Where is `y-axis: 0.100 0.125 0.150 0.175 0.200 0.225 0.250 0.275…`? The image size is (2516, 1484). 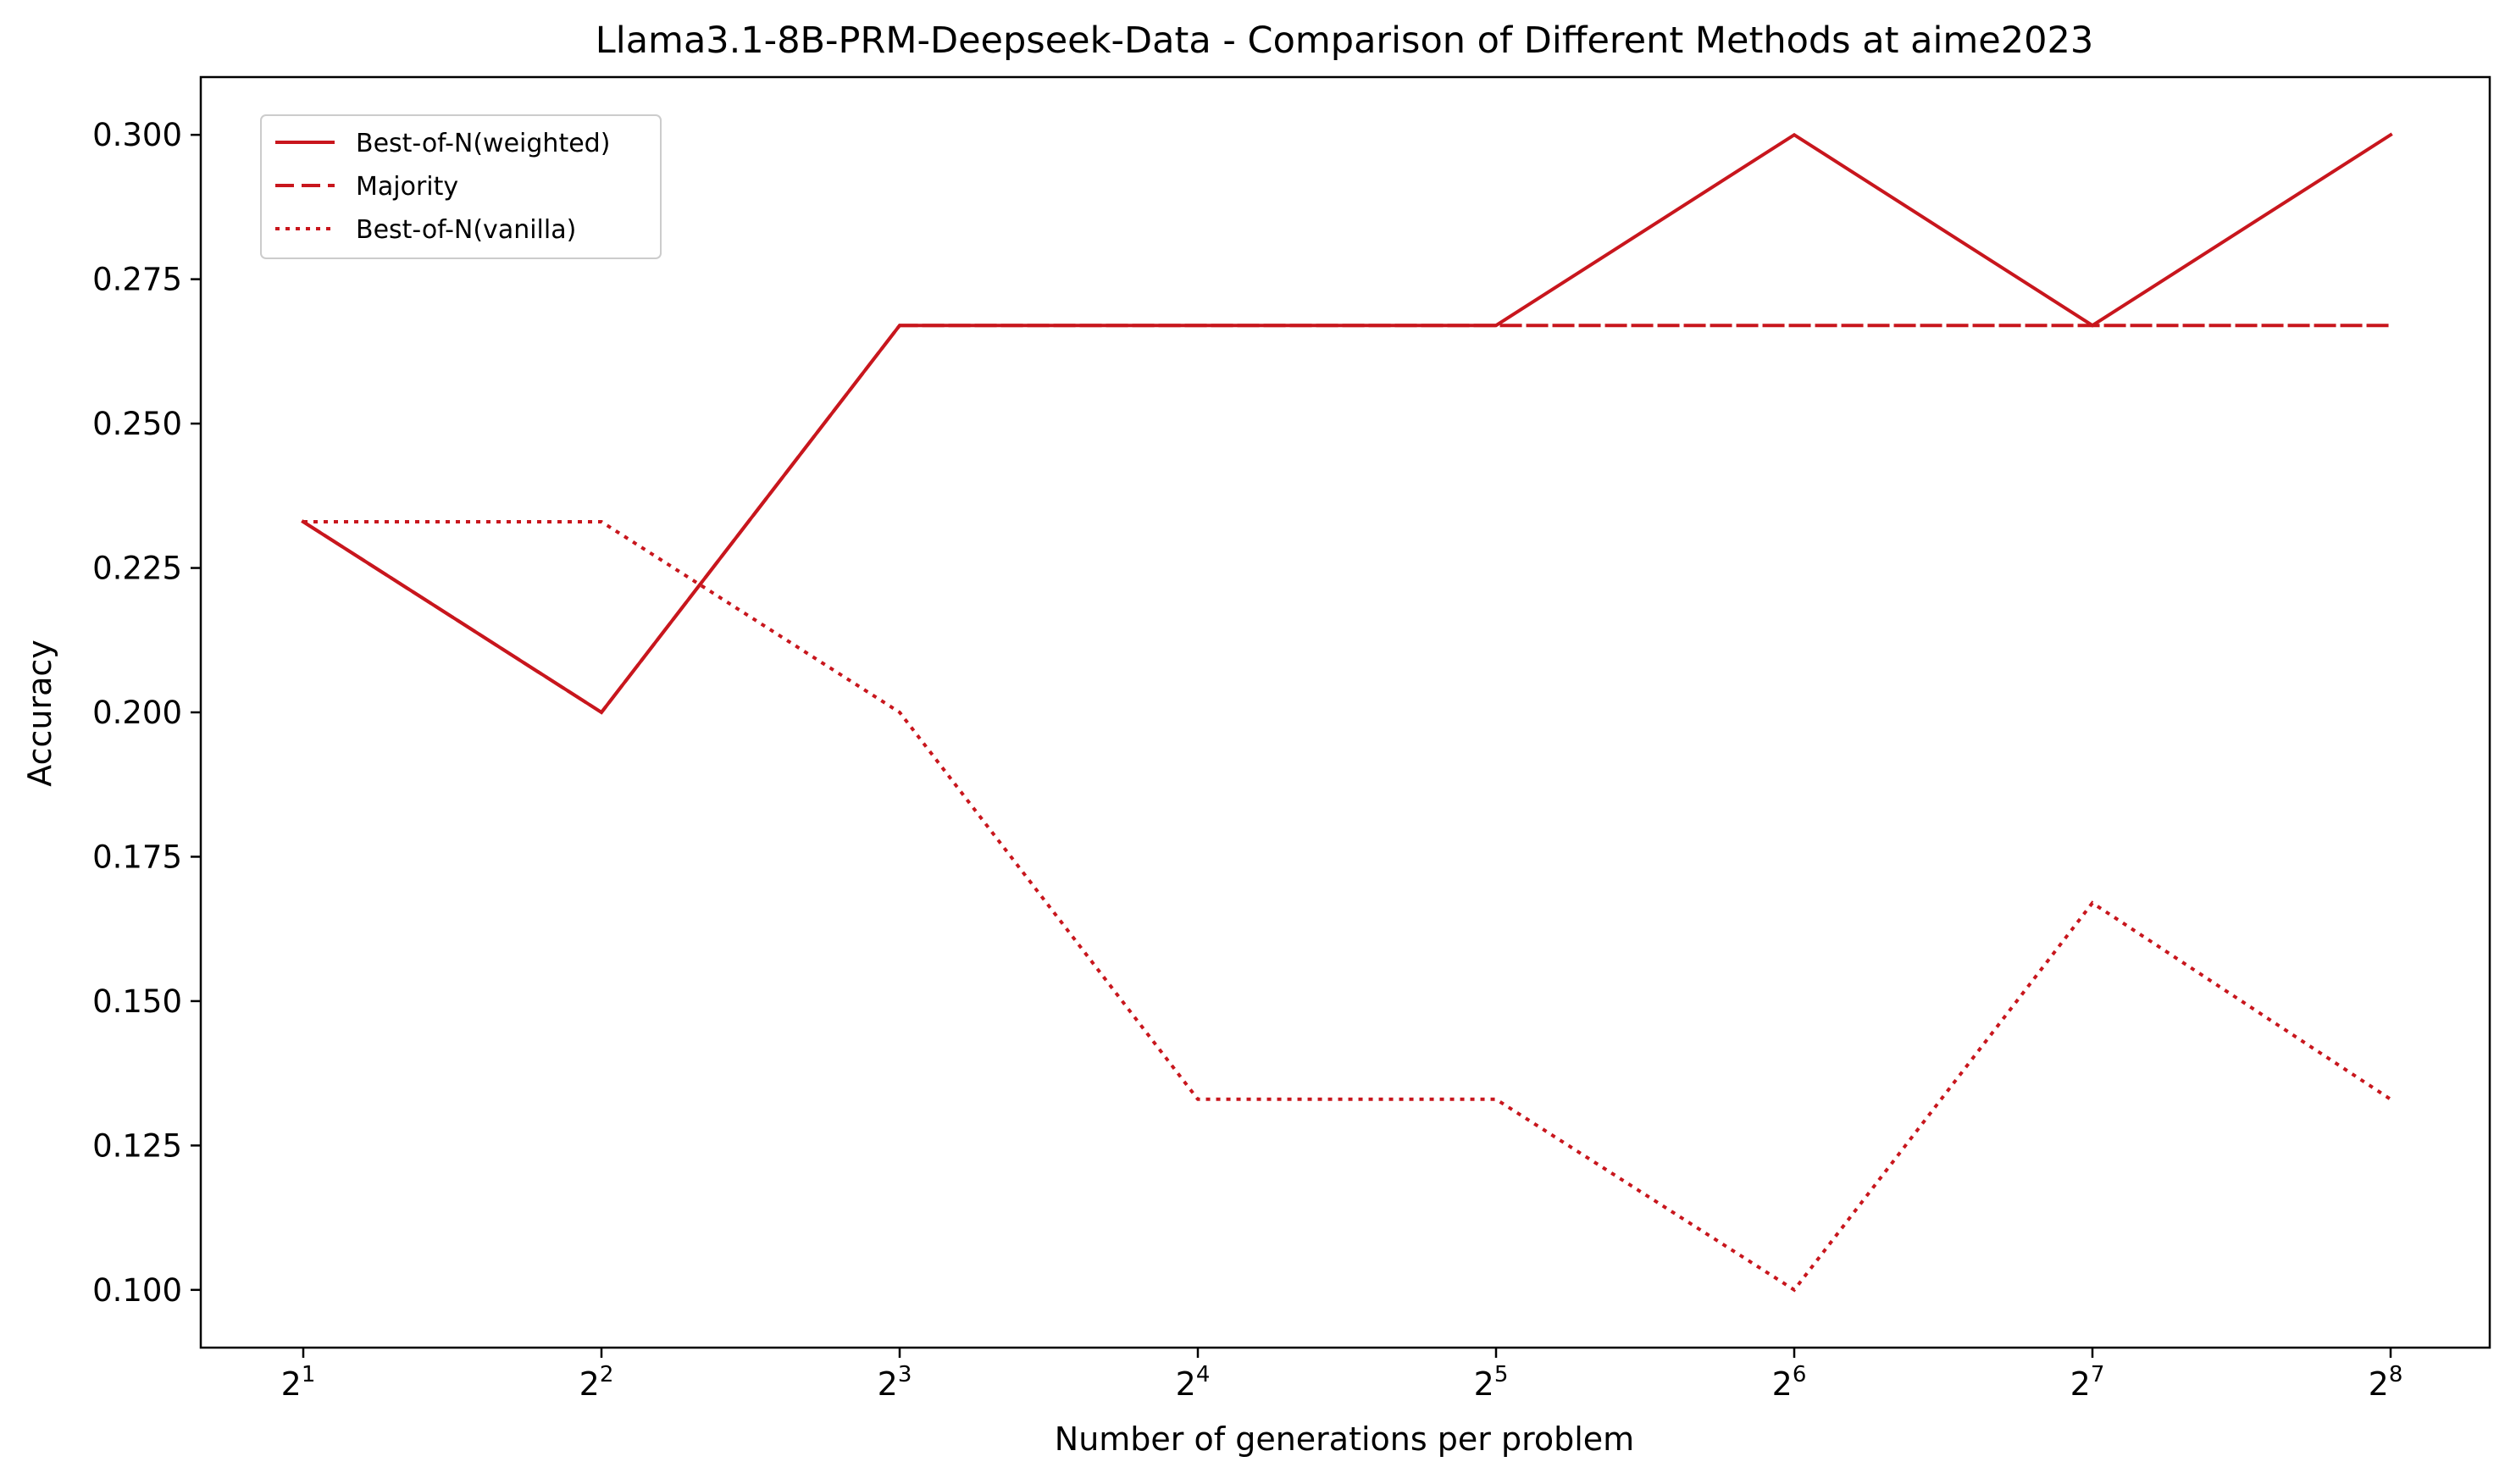 y-axis: 0.100 0.125 0.150 0.175 0.200 0.225 0.250 0.275… is located at coordinates (147, 713).